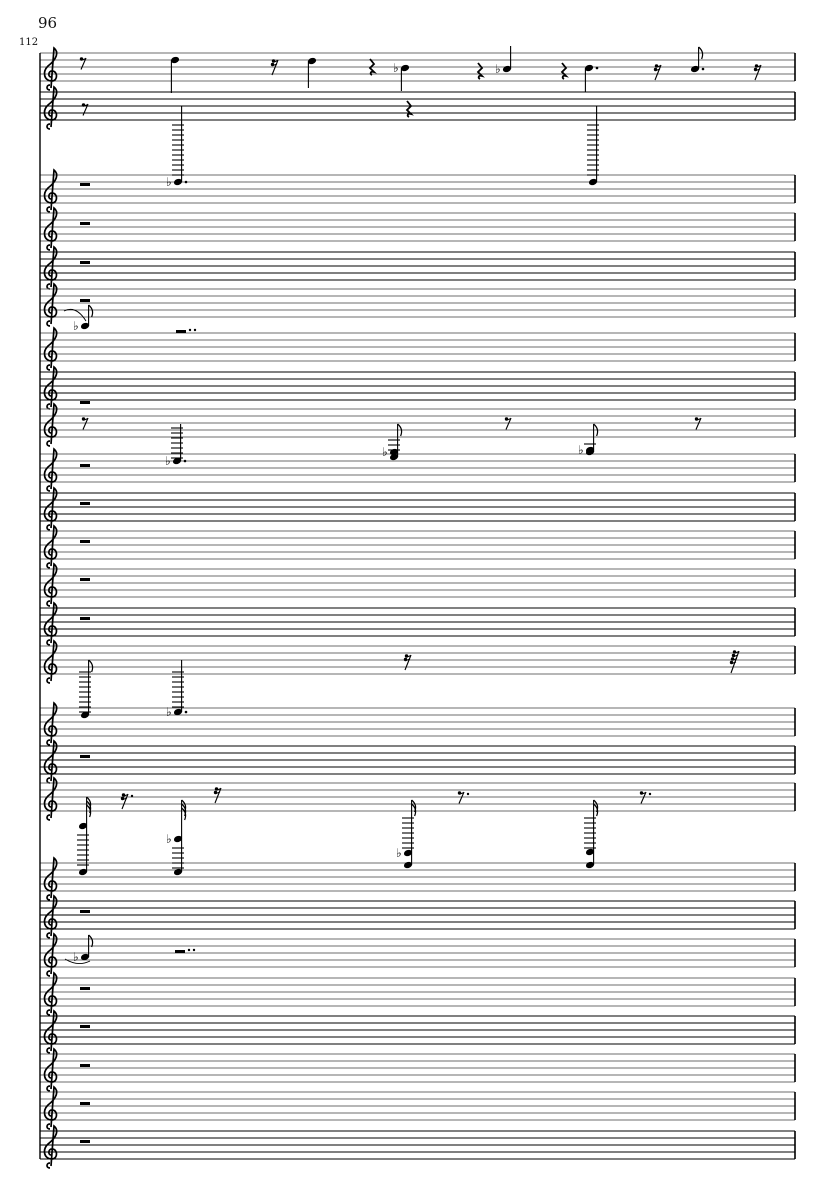 The width and height of the screenshot is (835, 1181). Describe the element at coordinates (29, 42) in the screenshot. I see `measure-number: 112` at that location.